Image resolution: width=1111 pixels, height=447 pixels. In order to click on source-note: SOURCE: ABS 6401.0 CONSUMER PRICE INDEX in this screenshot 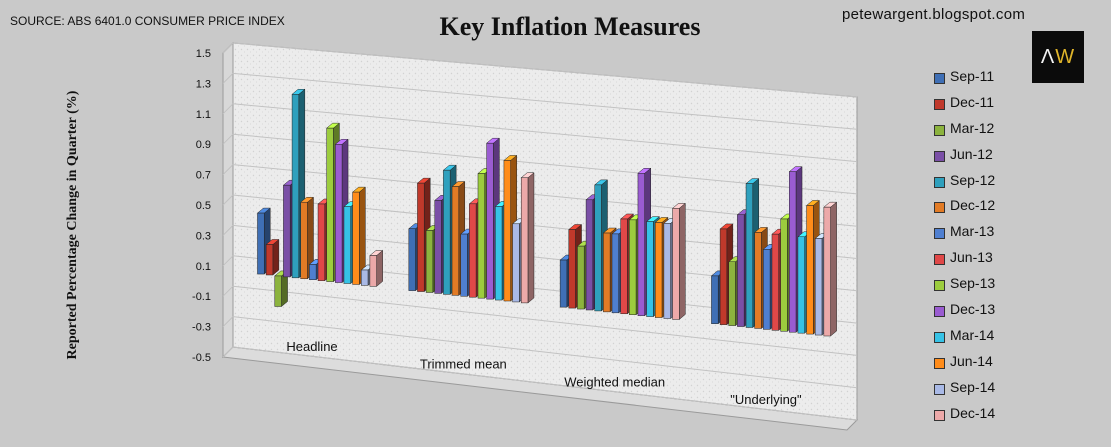, I will do `click(147, 21)`.